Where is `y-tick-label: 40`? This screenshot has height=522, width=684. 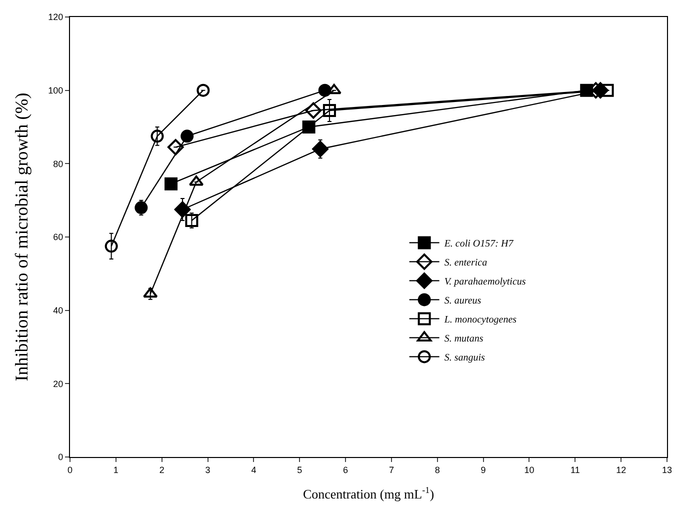
y-tick-label: 40 is located at coordinates (58, 310).